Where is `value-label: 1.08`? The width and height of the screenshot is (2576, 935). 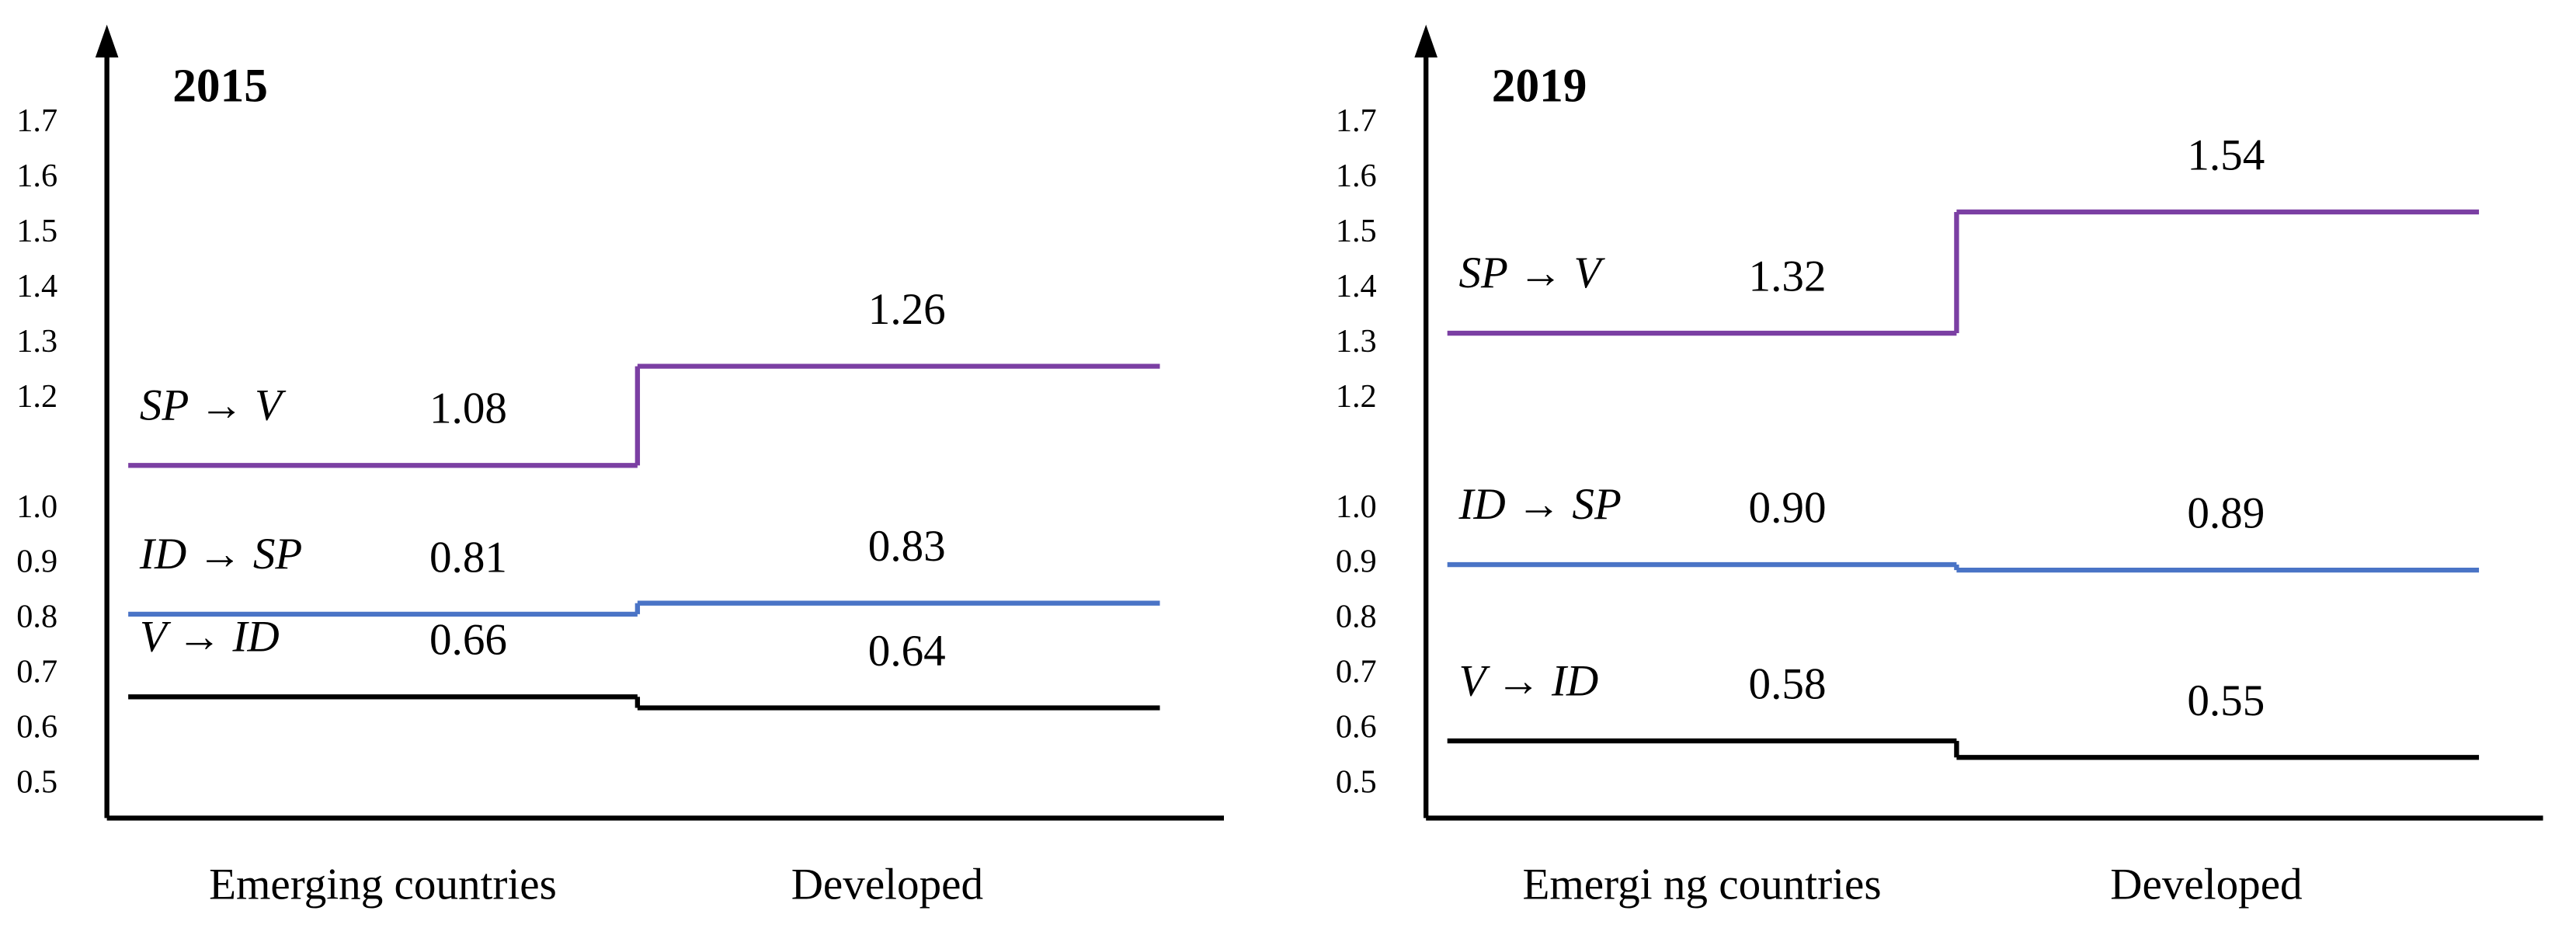
value-label: 1.08 is located at coordinates (468, 408).